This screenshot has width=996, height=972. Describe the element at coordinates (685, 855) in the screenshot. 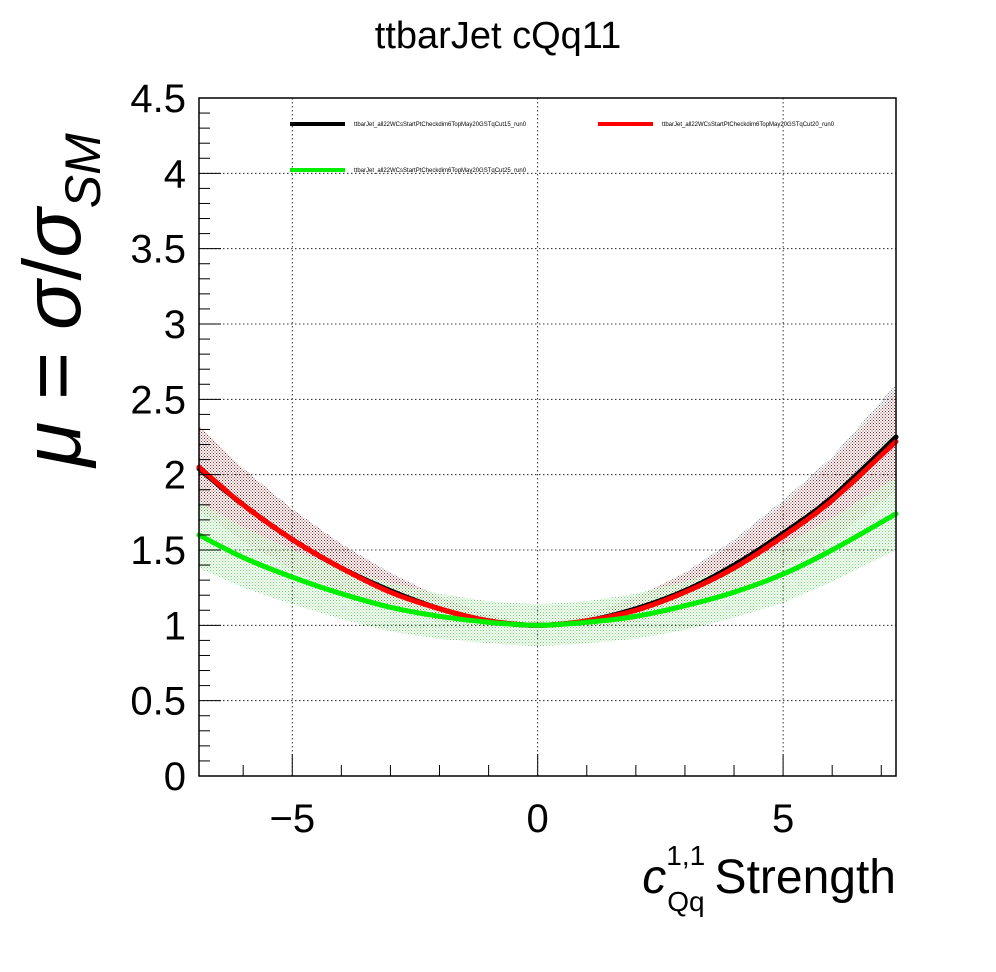

I see `x-axis-superscript: 1,1` at that location.